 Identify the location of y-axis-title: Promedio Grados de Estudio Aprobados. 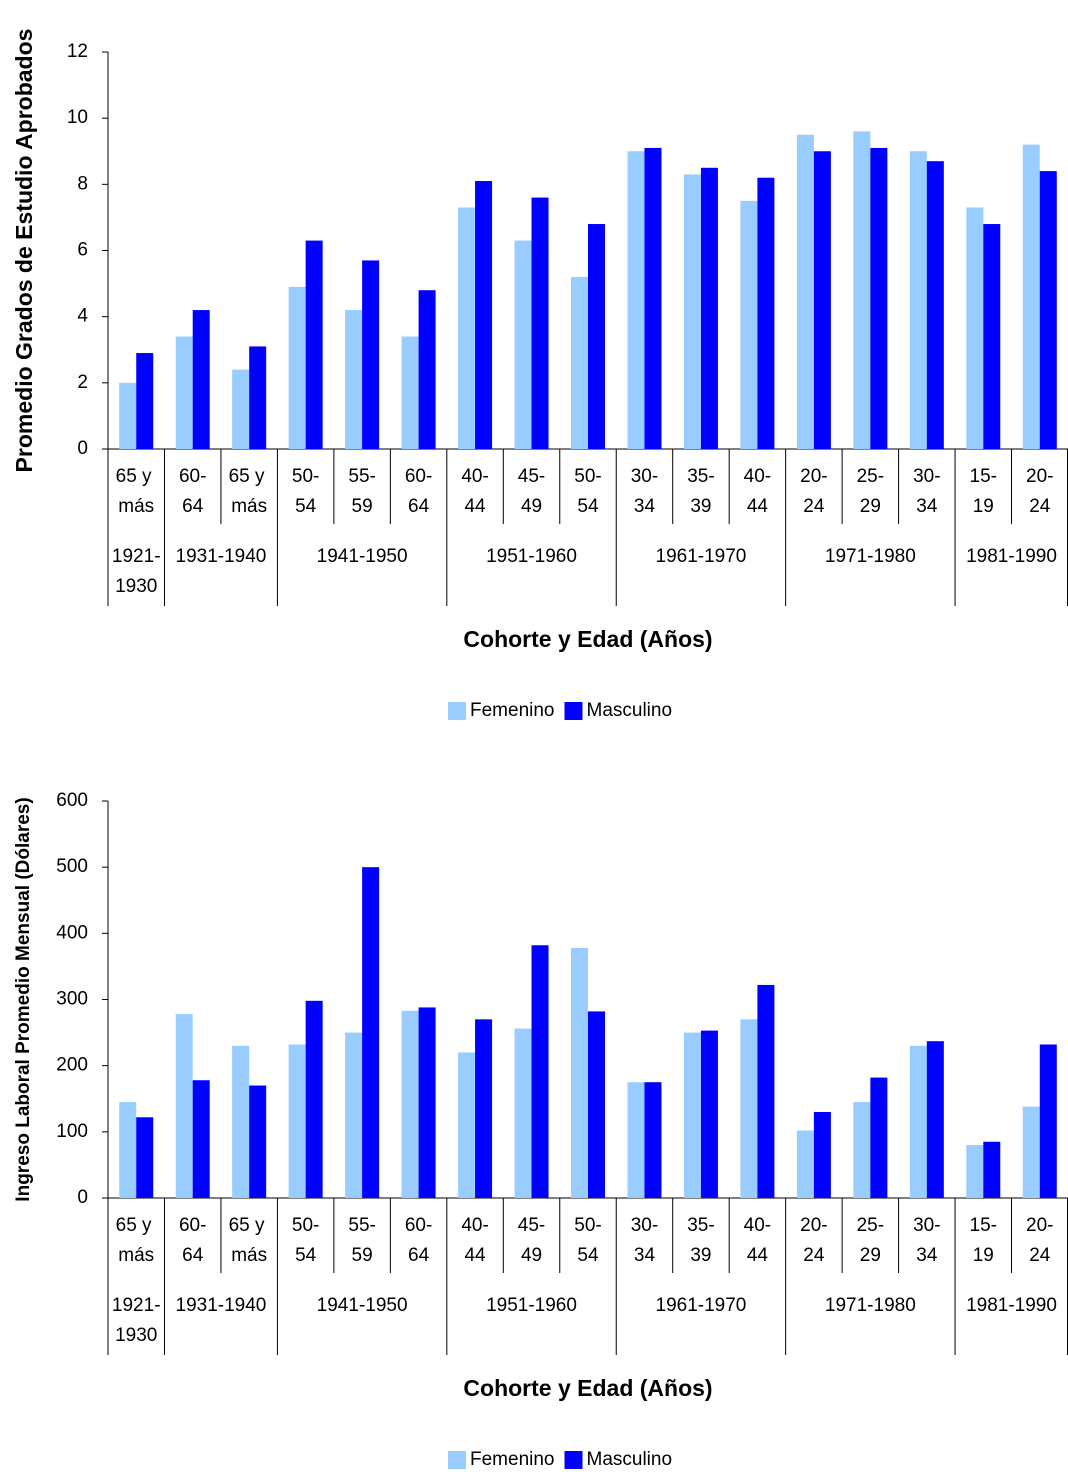
(24, 251).